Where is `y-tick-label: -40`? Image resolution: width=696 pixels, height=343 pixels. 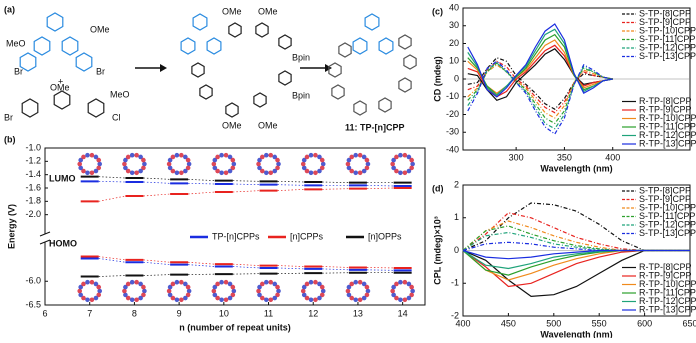 y-tick-label: -40 is located at coordinates (452, 149).